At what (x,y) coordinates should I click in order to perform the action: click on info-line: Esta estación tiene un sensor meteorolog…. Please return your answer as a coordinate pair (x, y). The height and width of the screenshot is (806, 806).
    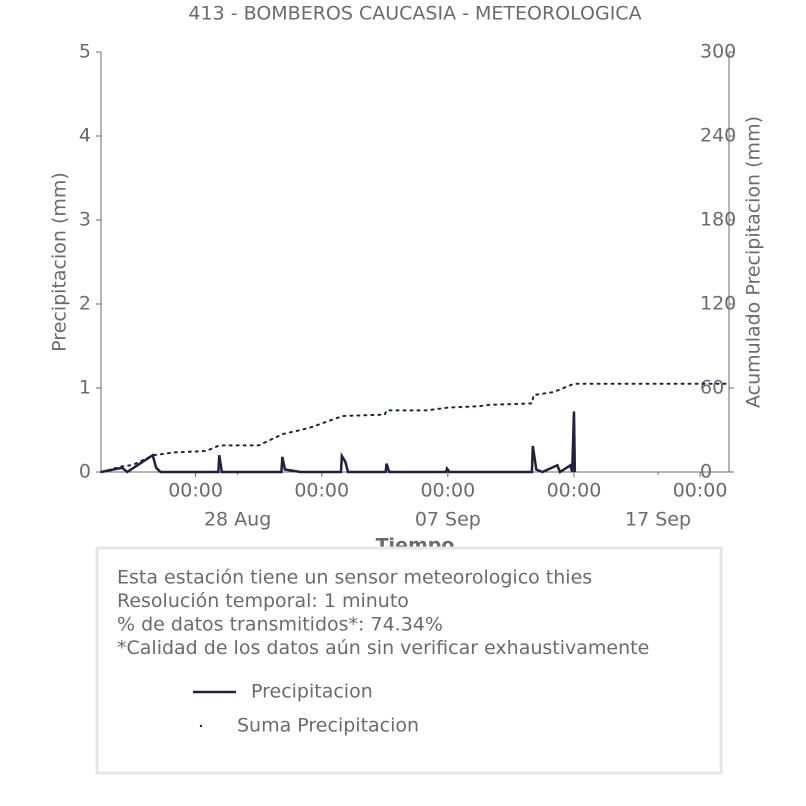
    Looking at the image, I should click on (354, 578).